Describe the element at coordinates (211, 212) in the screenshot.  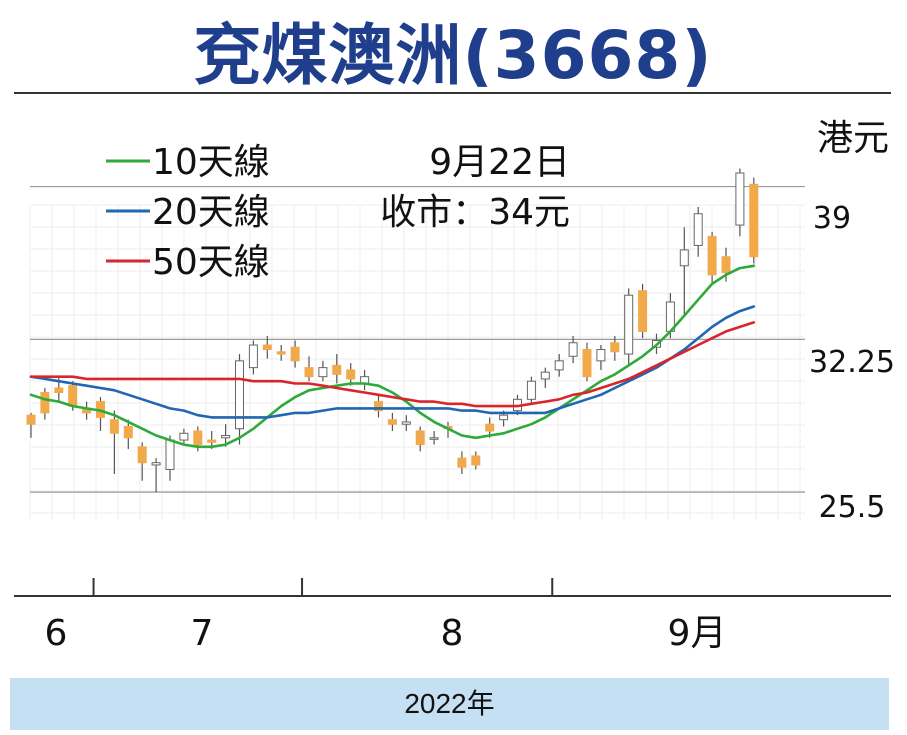
I see `legend-ma20: 20天線` at that location.